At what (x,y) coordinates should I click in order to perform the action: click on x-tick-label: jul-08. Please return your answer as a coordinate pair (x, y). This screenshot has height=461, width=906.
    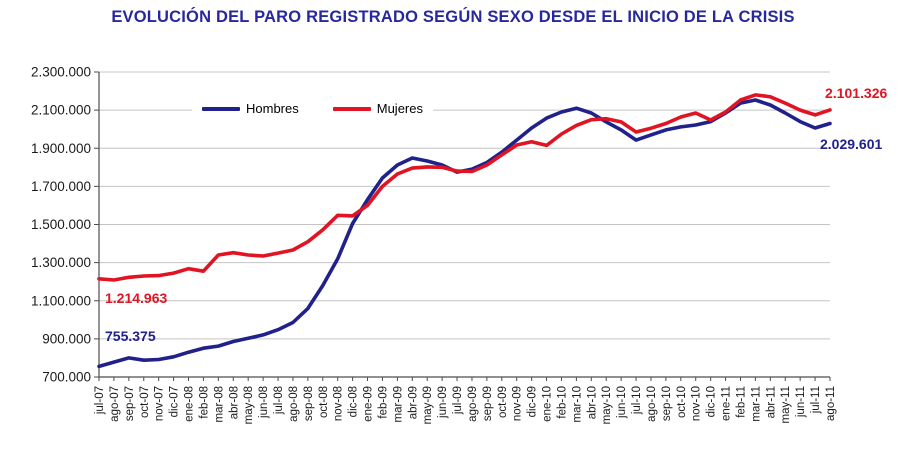
    Looking at the image, I should click on (279, 400).